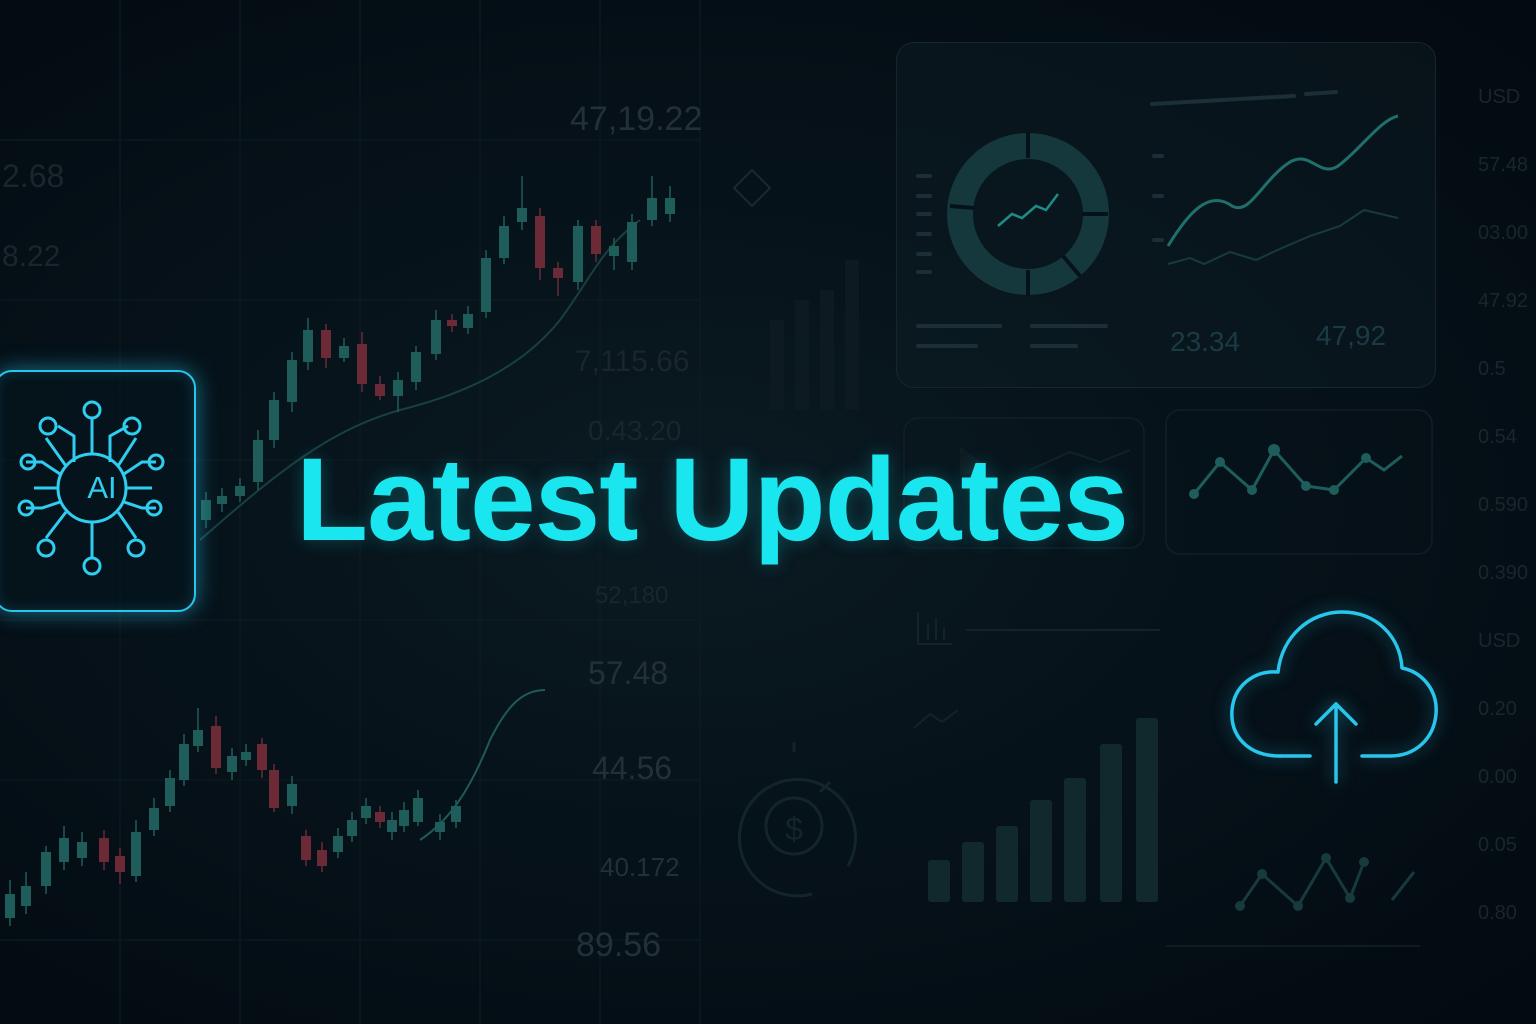  Describe the element at coordinates (1503, 301) in the screenshot. I see `bg-number: 47.92` at that location.